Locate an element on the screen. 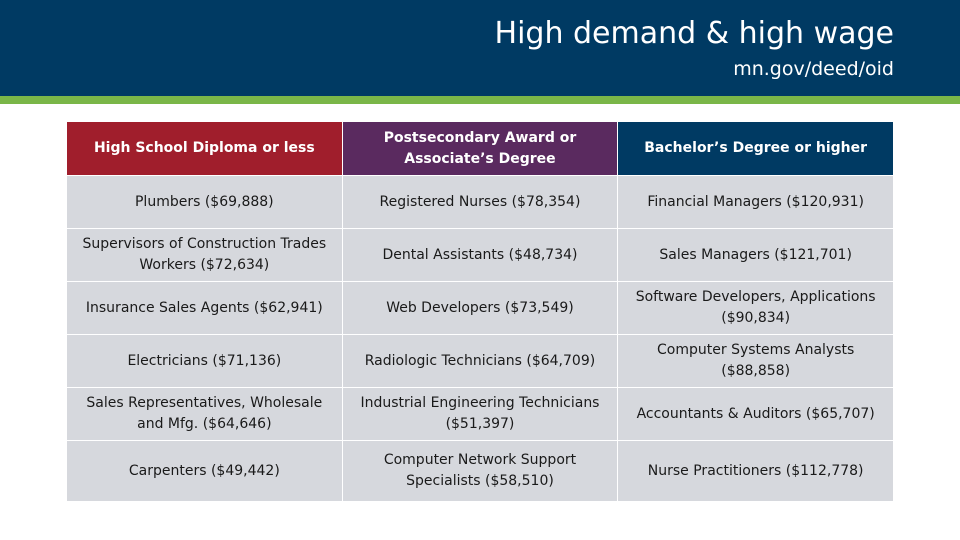 This screenshot has width=960, height=540. table-cell: Financial Managers ($120,931) is located at coordinates (755, 202).